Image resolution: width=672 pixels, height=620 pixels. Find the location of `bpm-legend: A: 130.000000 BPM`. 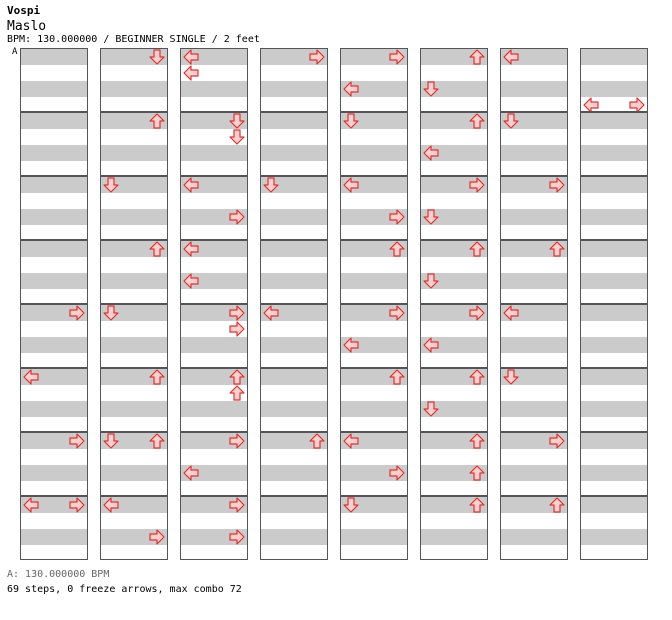

bpm-legend: A: 130.000000 BPM is located at coordinates (58, 574).